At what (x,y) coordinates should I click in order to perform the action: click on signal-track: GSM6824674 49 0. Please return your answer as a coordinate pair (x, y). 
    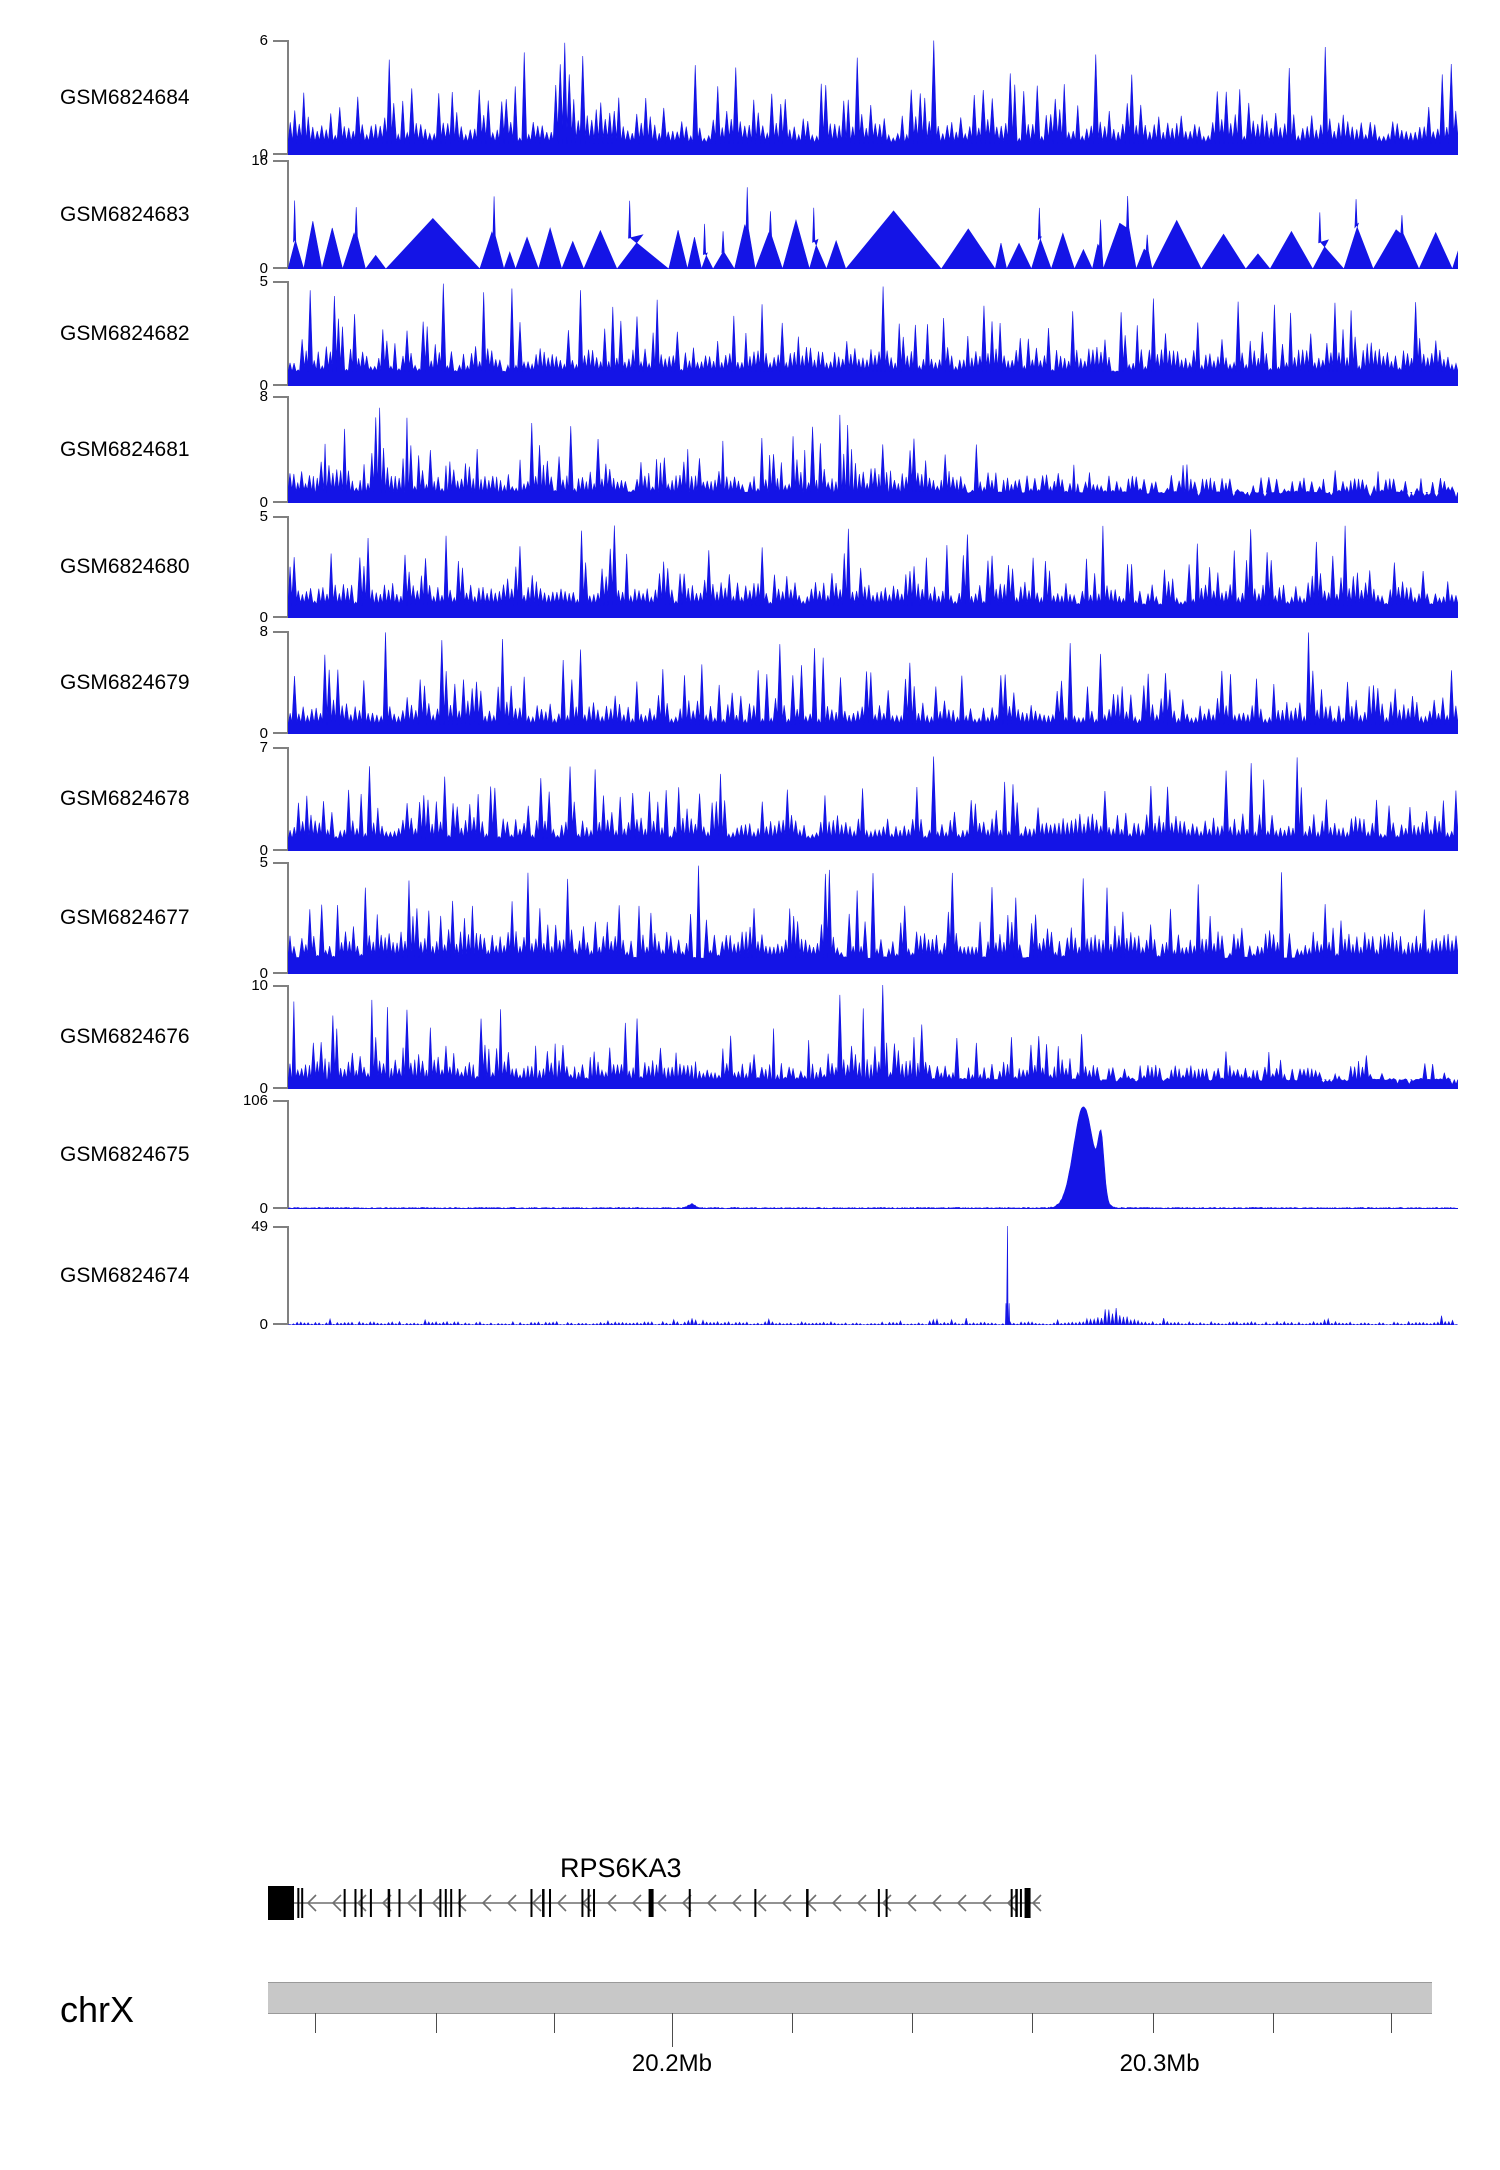
    Looking at the image, I should click on (750, 1275).